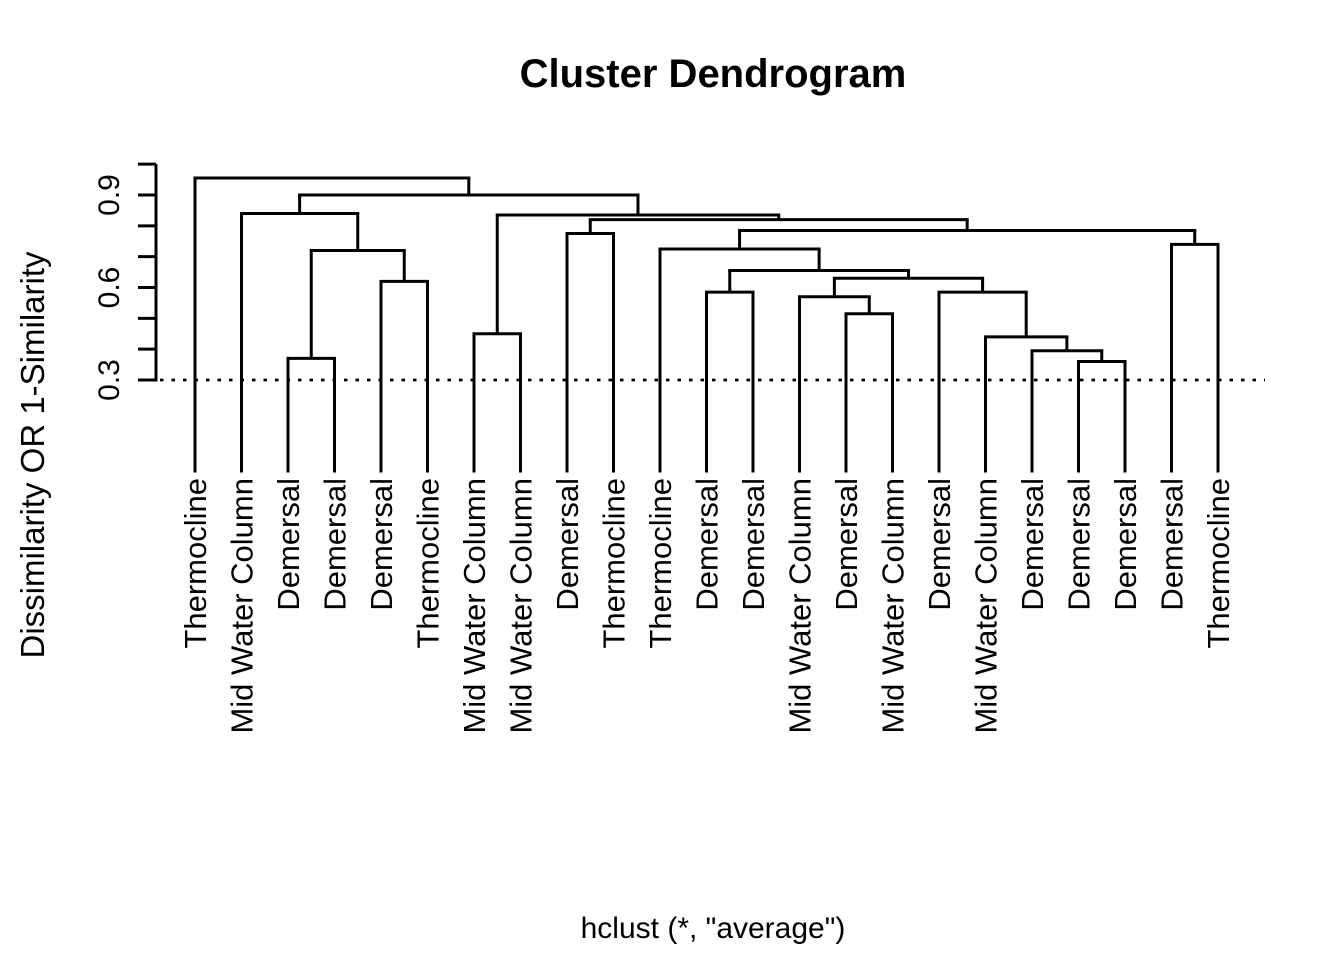  I want to click on x-axis-subtitle: hclust (*, "average"), so click(713, 928).